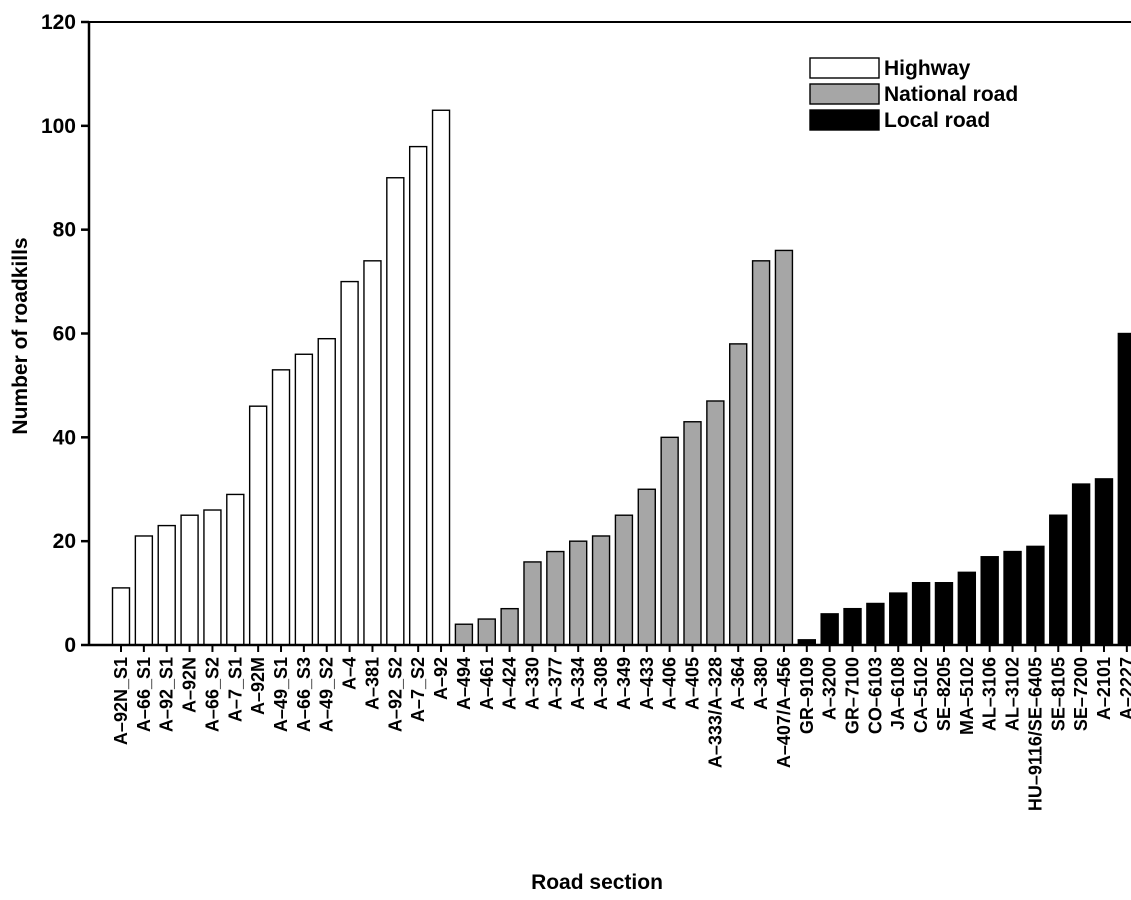 This screenshot has height=900, width=1131. What do you see at coordinates (578, 683) in the screenshot?
I see `x-tick-label-a-334: A–334` at bounding box center [578, 683].